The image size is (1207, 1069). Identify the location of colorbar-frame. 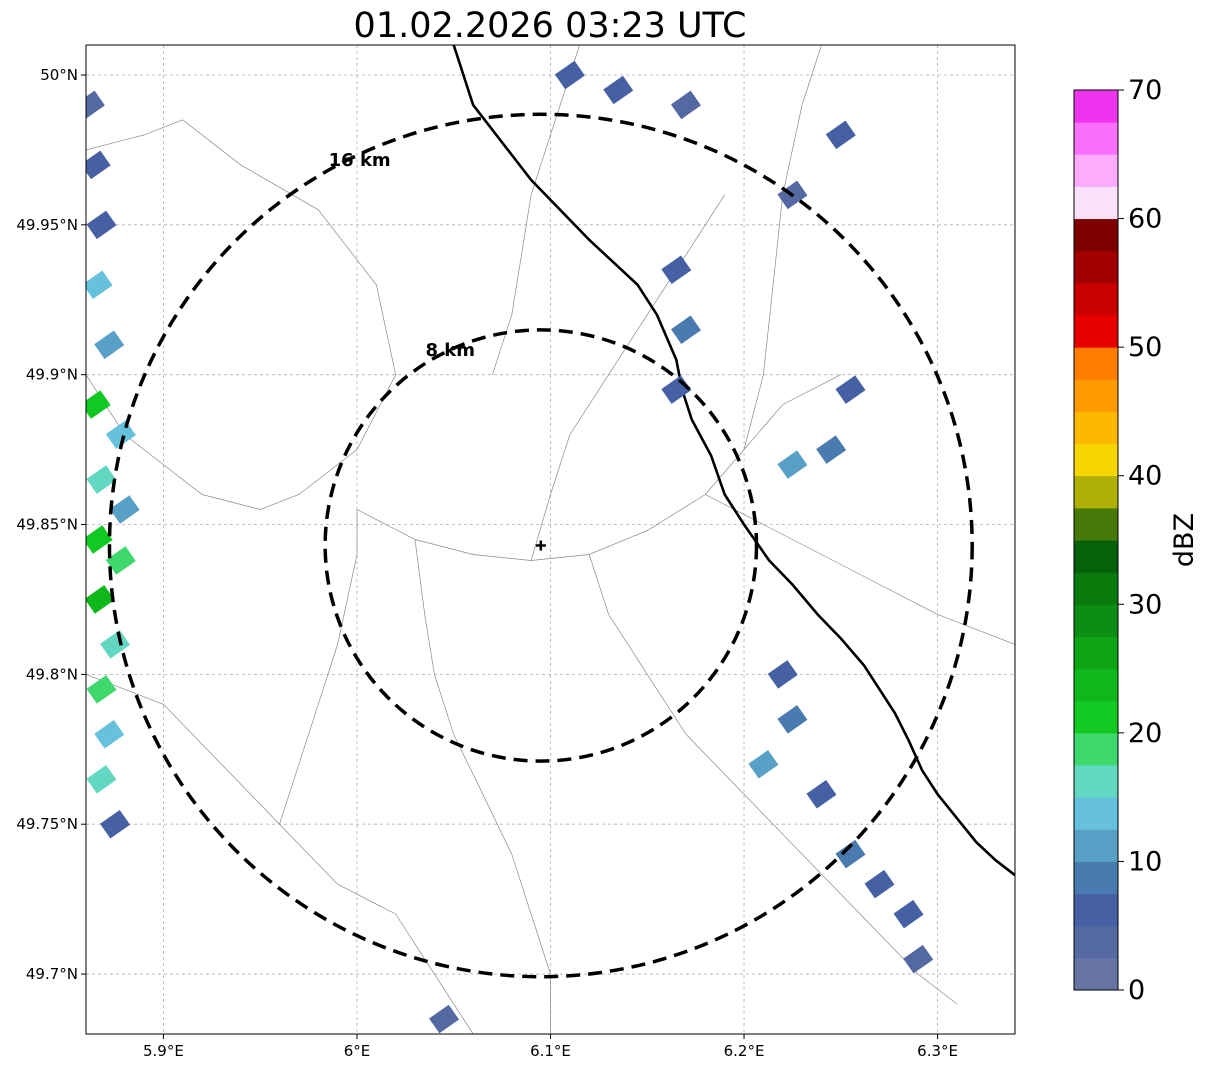
(1096, 540).